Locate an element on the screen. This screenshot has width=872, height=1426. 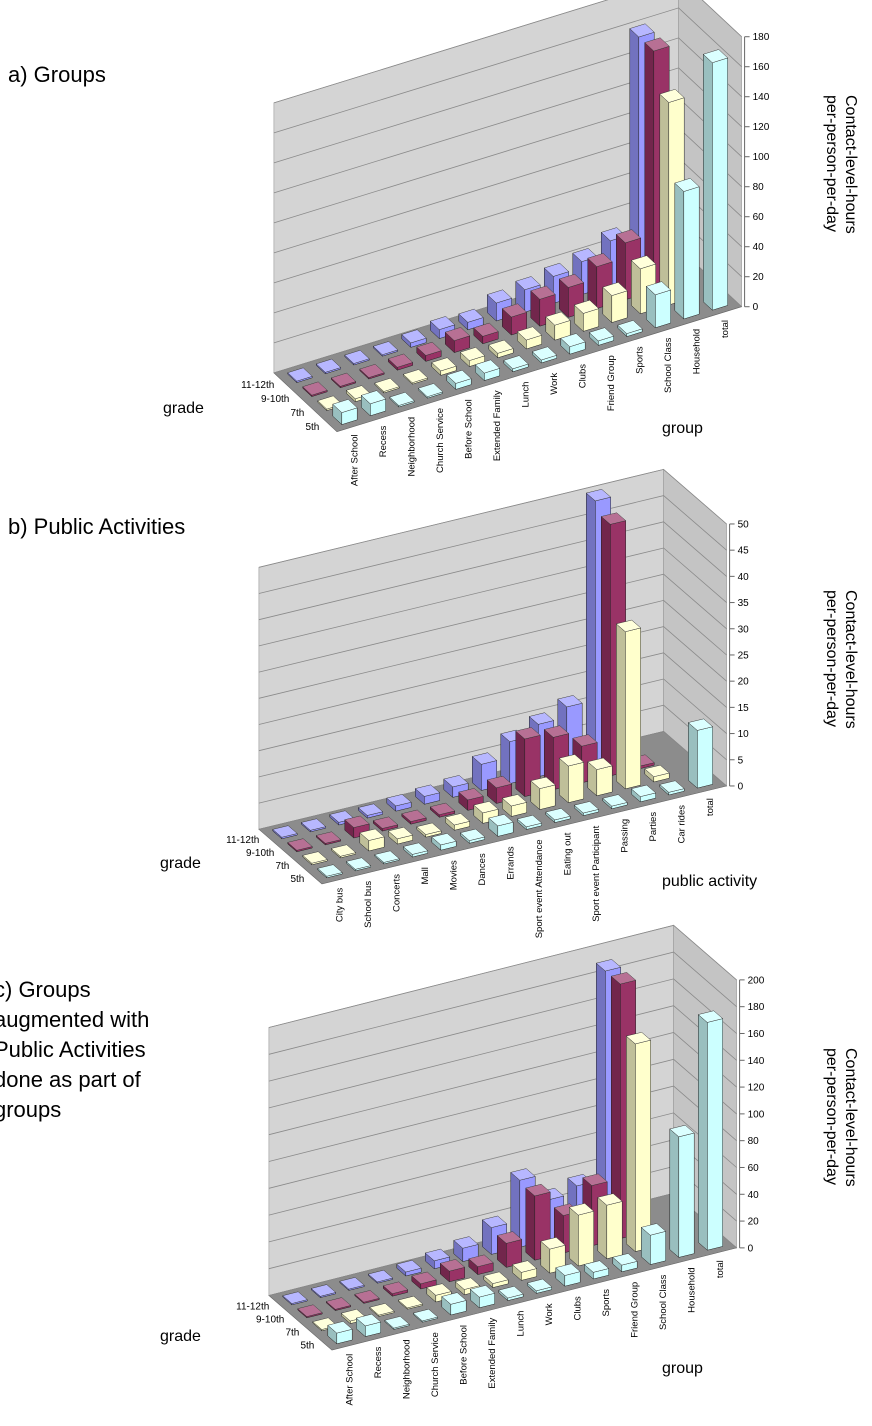
depth-axis-label: grade is located at coordinates (180, 863).